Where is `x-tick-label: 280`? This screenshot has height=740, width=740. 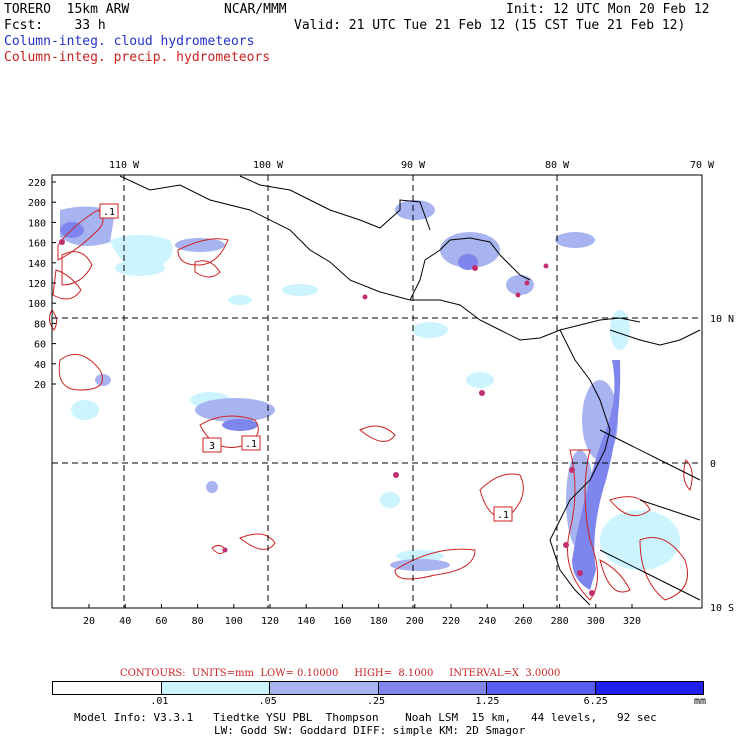 x-tick-label: 280 is located at coordinates (560, 621).